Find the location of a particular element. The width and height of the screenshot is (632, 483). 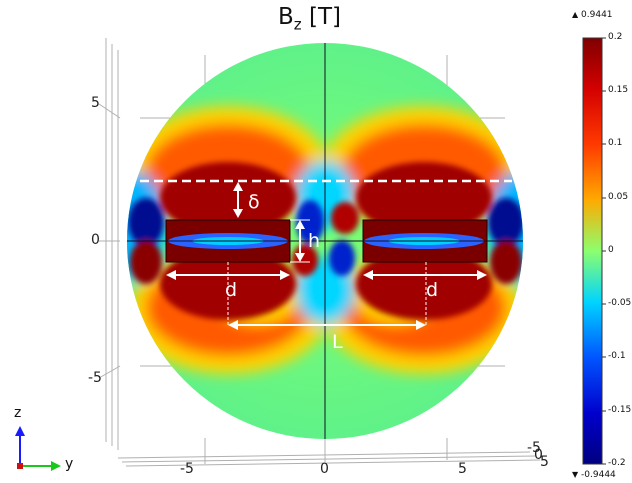

vertical-tick-label: -5 is located at coordinates (95, 378).